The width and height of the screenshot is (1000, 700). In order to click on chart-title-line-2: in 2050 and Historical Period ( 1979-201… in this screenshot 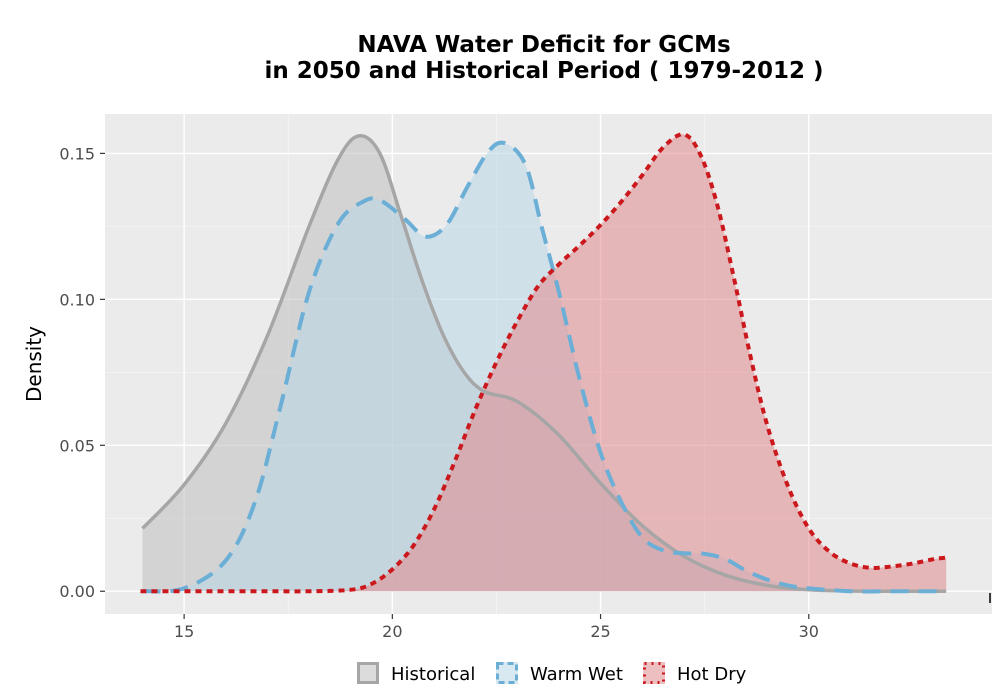, I will do `click(544, 71)`.